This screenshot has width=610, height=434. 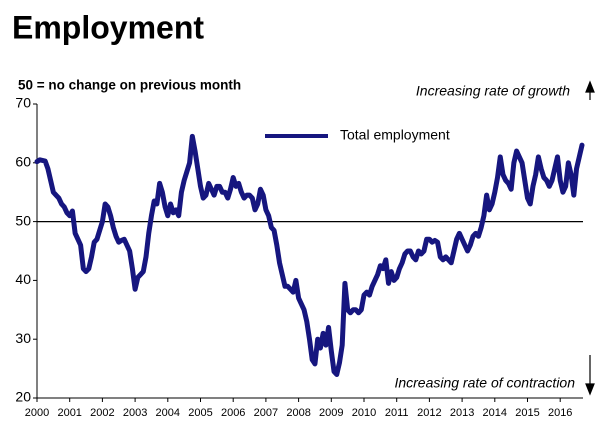 I want to click on y-tick-label: 50, so click(x=23, y=220).